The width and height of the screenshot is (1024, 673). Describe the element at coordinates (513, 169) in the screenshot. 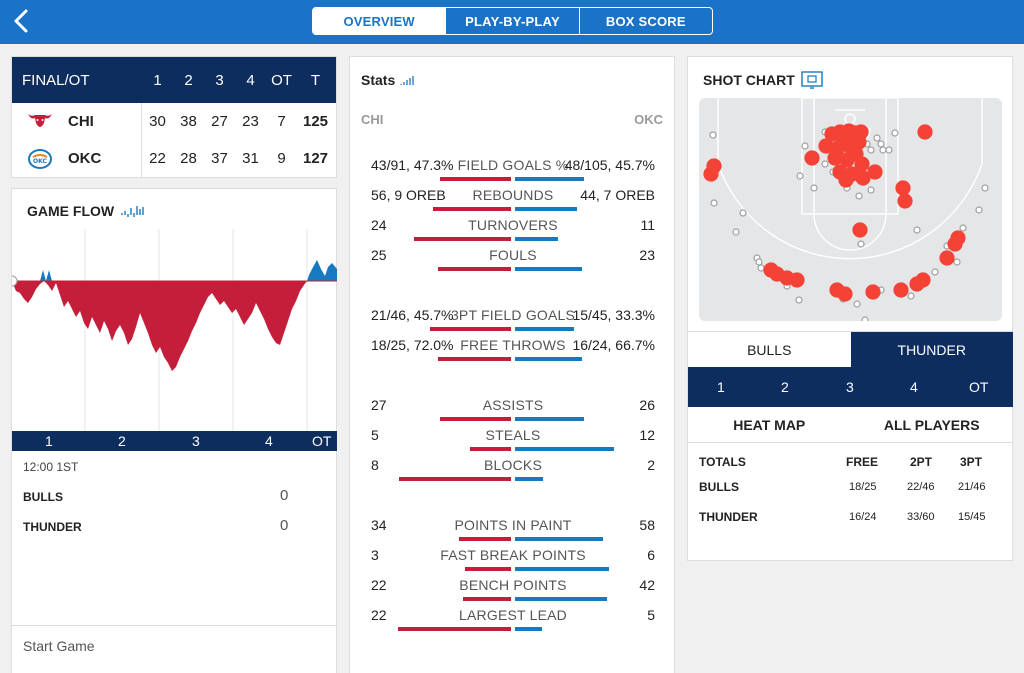

I see `stat-row: FIELD GOALS % 43/91, 47.3% 48/105, 45.7%` at that location.